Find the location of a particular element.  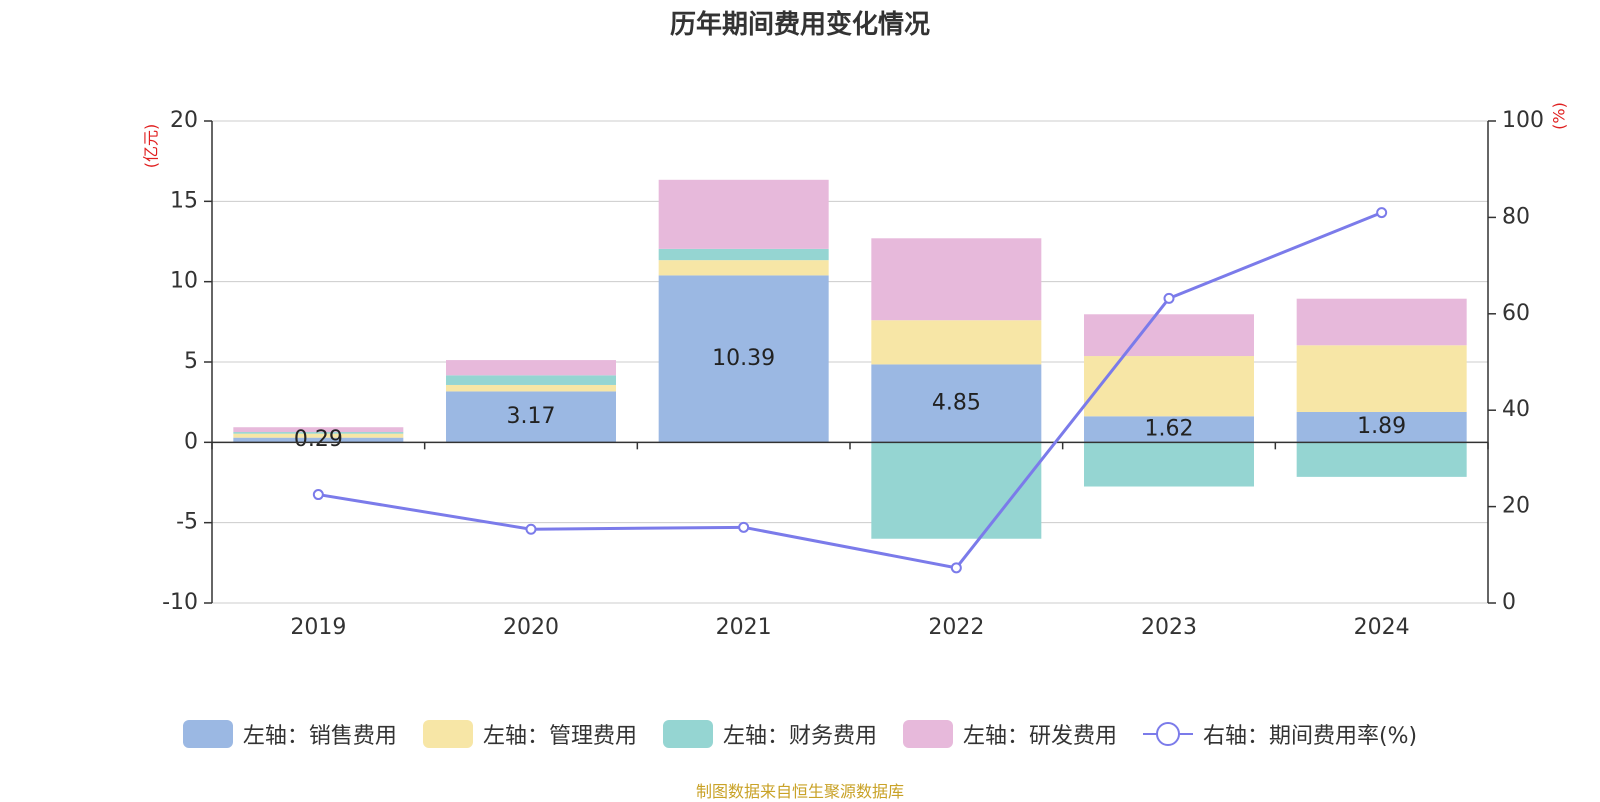

bar-sales-2023 is located at coordinates (1169, 429).